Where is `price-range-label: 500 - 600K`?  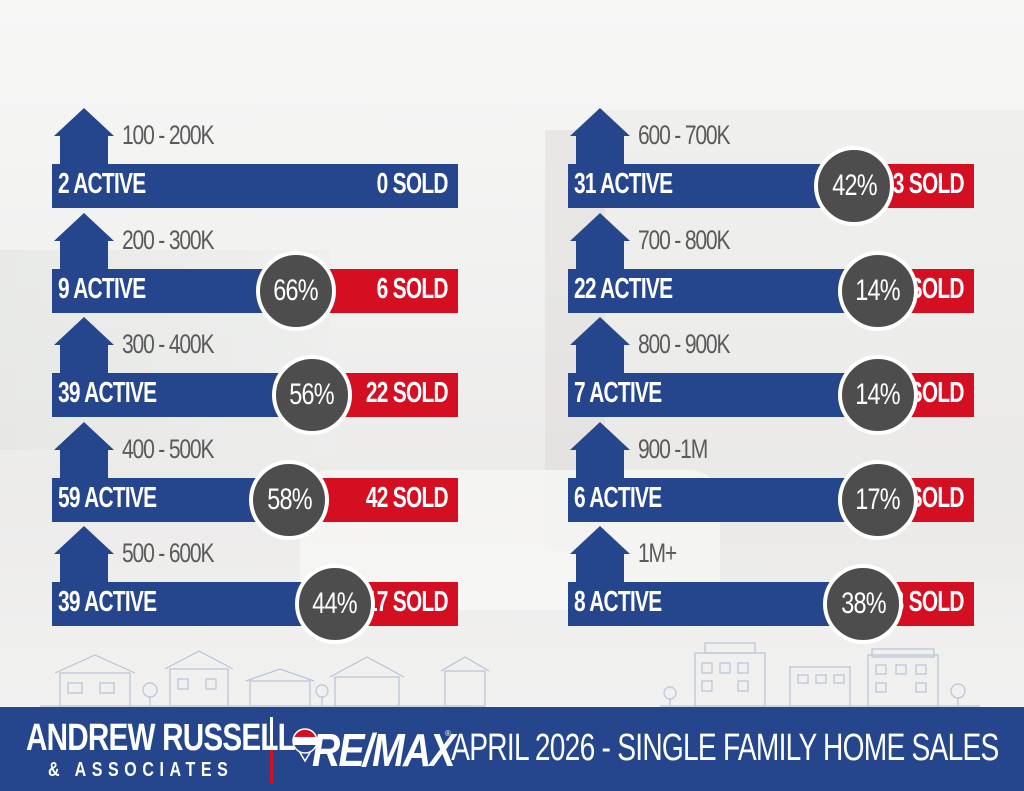 price-range-label: 500 - 600K is located at coordinates (168, 553).